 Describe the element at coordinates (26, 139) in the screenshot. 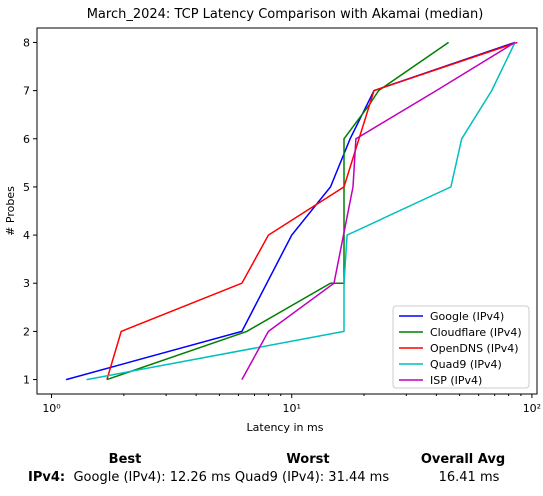

I see `y-tick-label: 6` at that location.